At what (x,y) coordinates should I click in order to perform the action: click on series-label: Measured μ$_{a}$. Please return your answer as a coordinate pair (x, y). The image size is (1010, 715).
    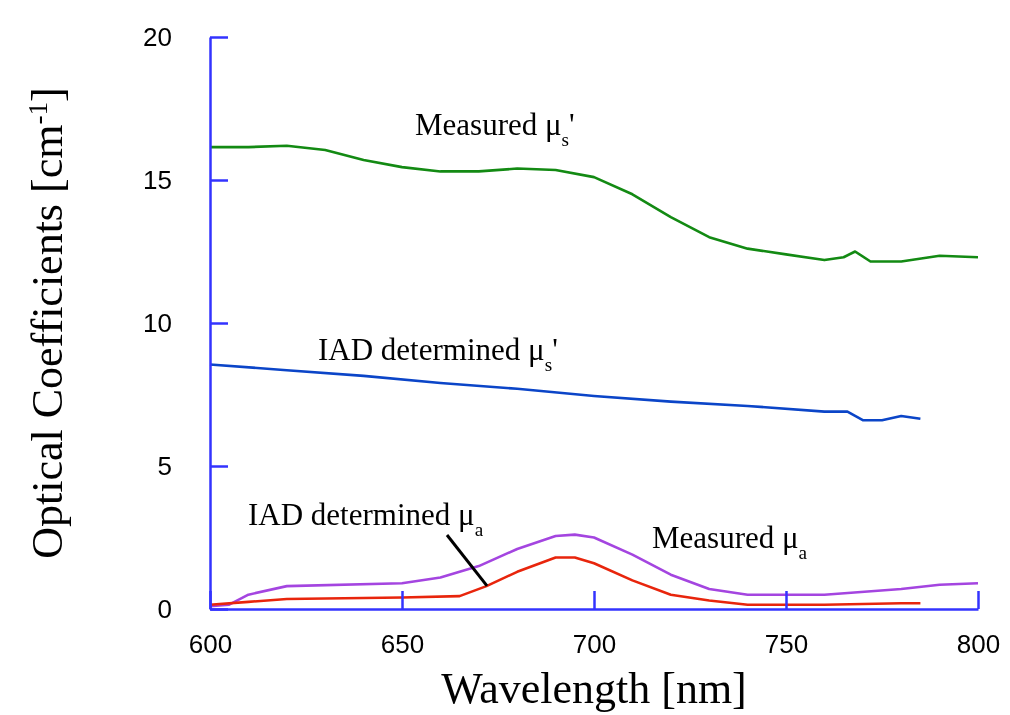
    Looking at the image, I should click on (730, 541).